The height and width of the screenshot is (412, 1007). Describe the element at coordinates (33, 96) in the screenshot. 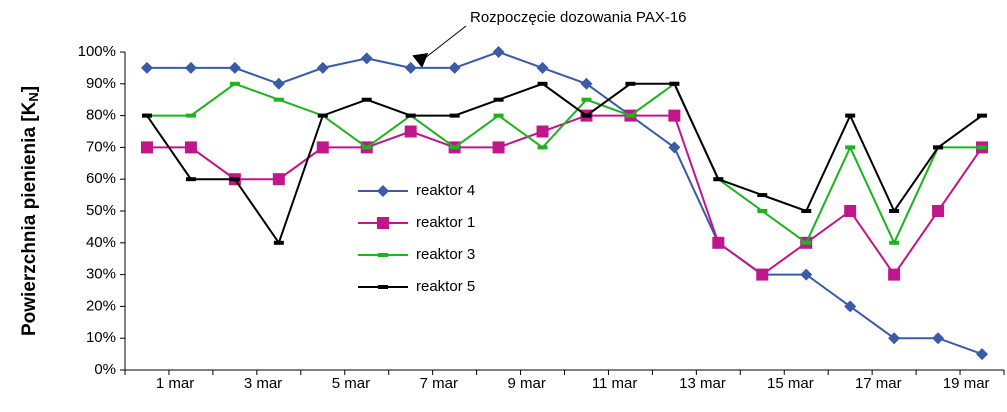

I see `y-label-subscript: N` at that location.